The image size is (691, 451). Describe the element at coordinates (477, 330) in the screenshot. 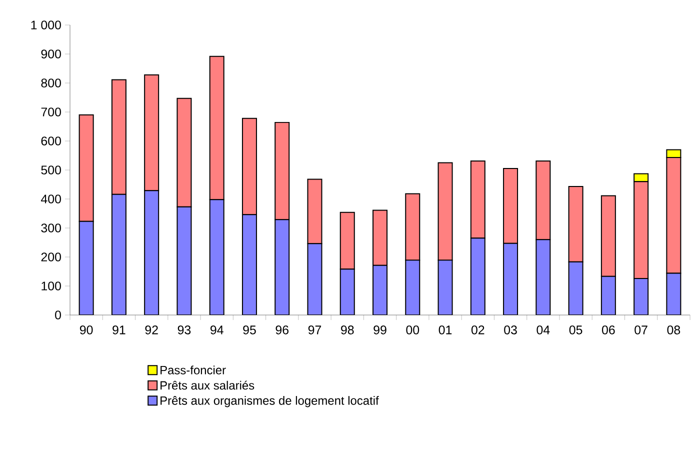

I see `x-tick-label: 02` at that location.